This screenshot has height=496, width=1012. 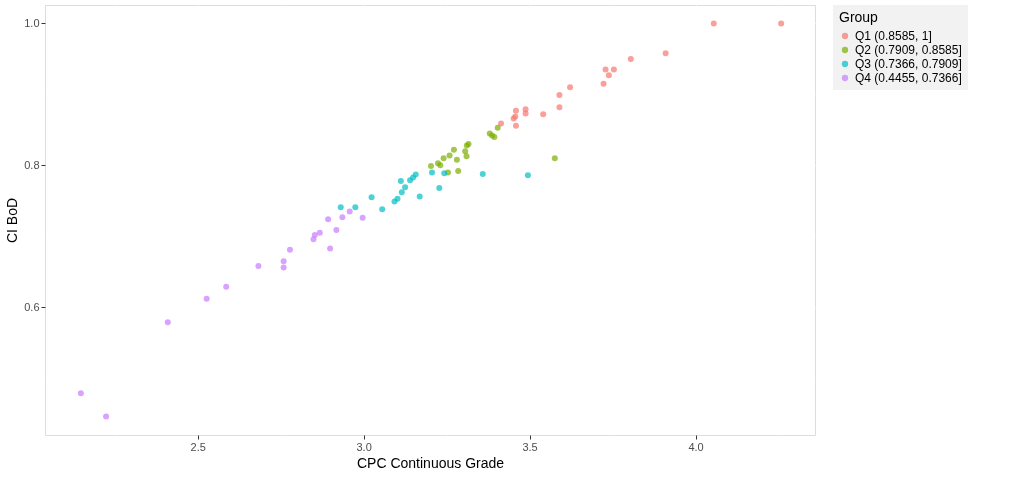 What do you see at coordinates (530, 446) in the screenshot?
I see `x-tick-label: 3.5` at bounding box center [530, 446].